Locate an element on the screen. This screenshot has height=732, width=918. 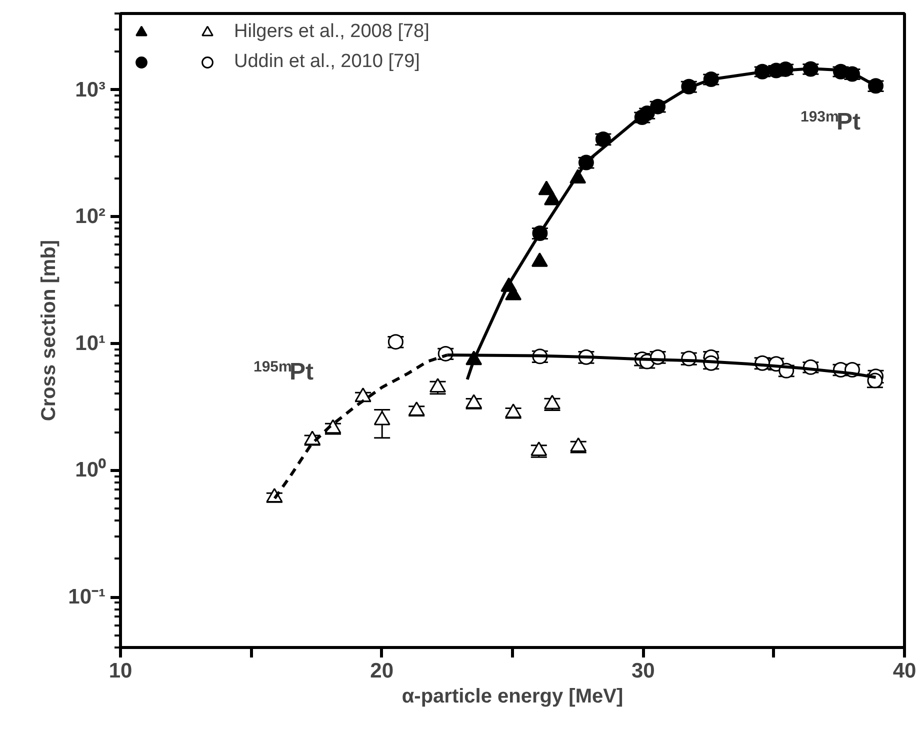
y-axis-title: Cross section [mb] is located at coordinates (49, 331).